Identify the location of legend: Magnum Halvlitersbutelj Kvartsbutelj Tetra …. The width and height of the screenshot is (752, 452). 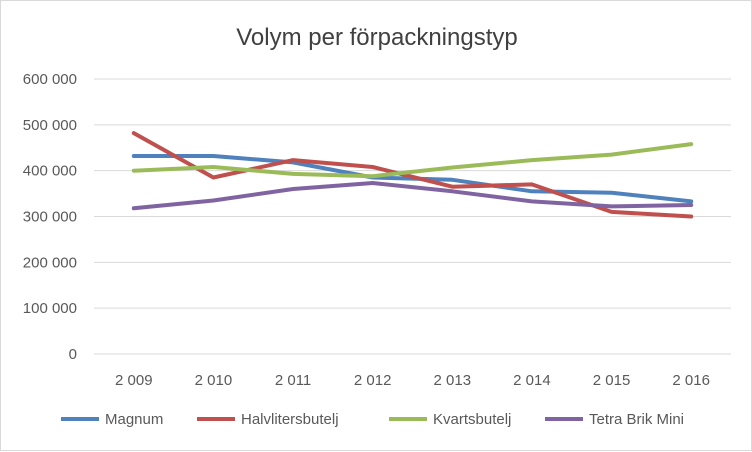
(372, 419).